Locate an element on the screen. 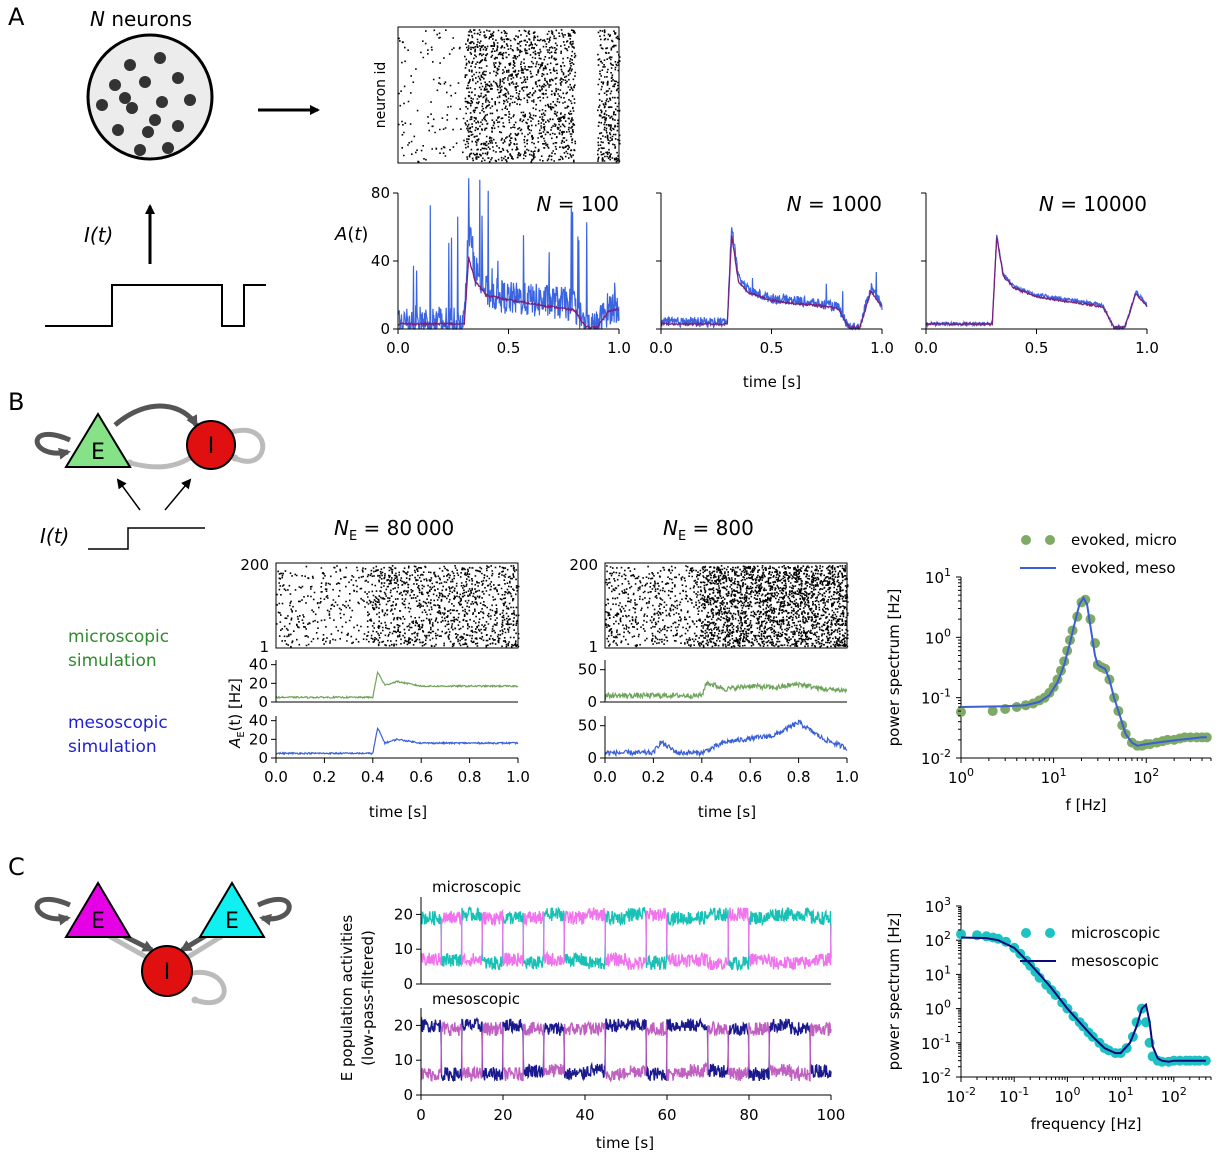  b-xlabel-left: time [s] is located at coordinates (398, 812).